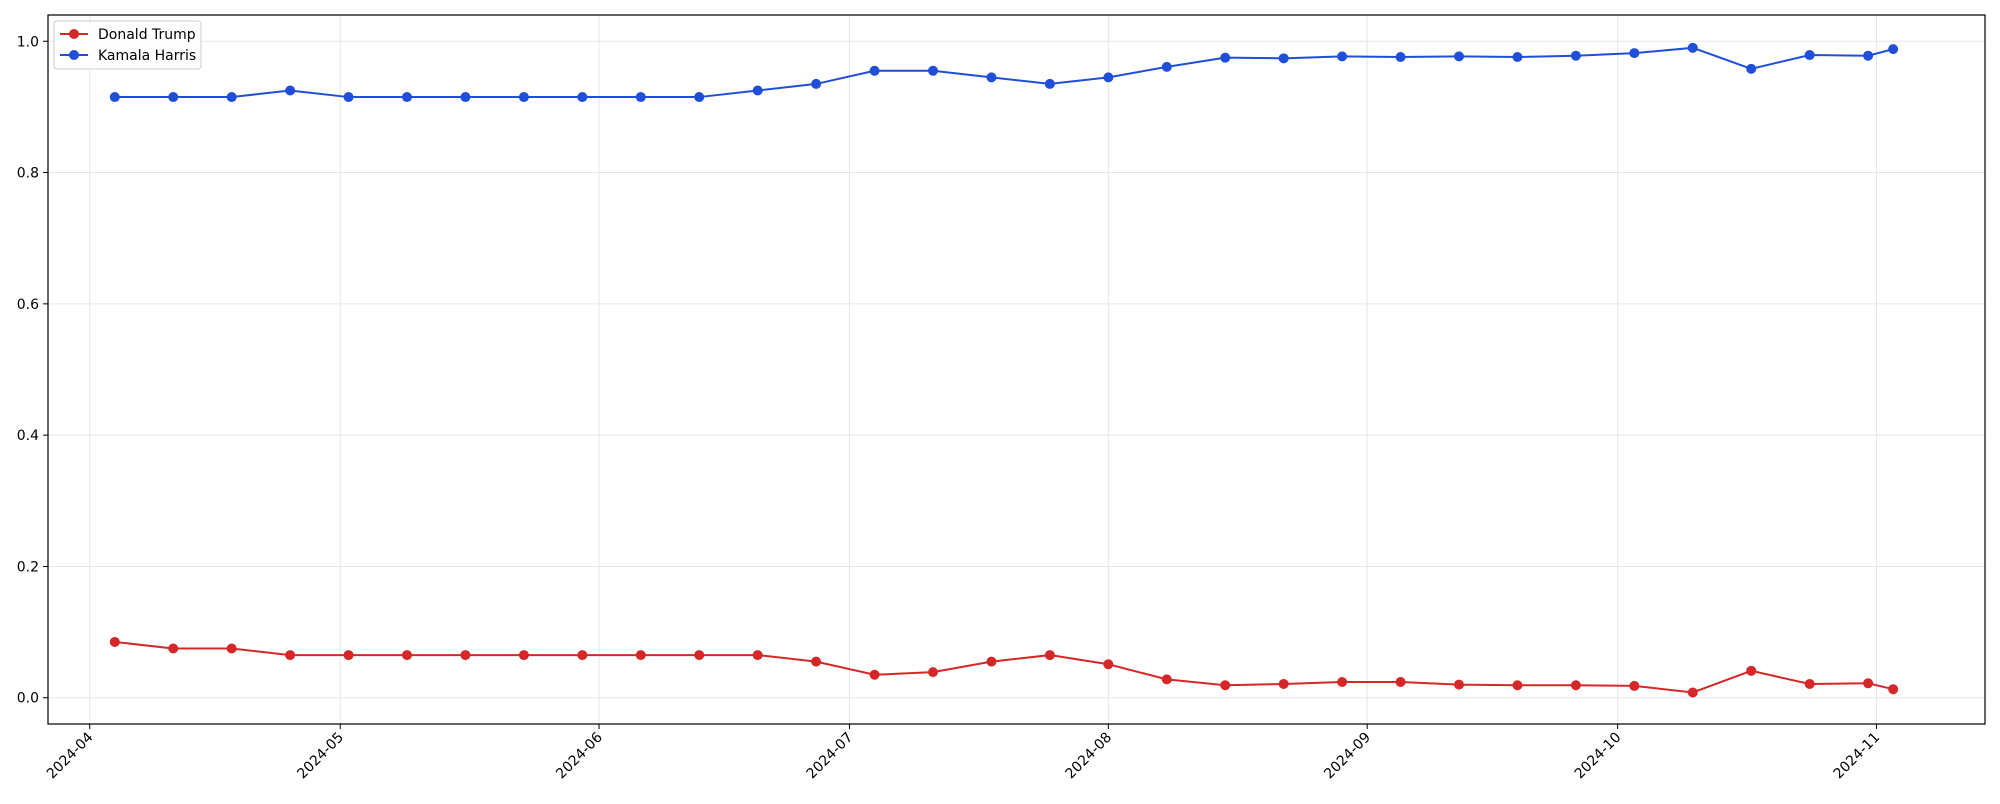  I want to click on x-tick-label: 2024-04, so click(70, 755).